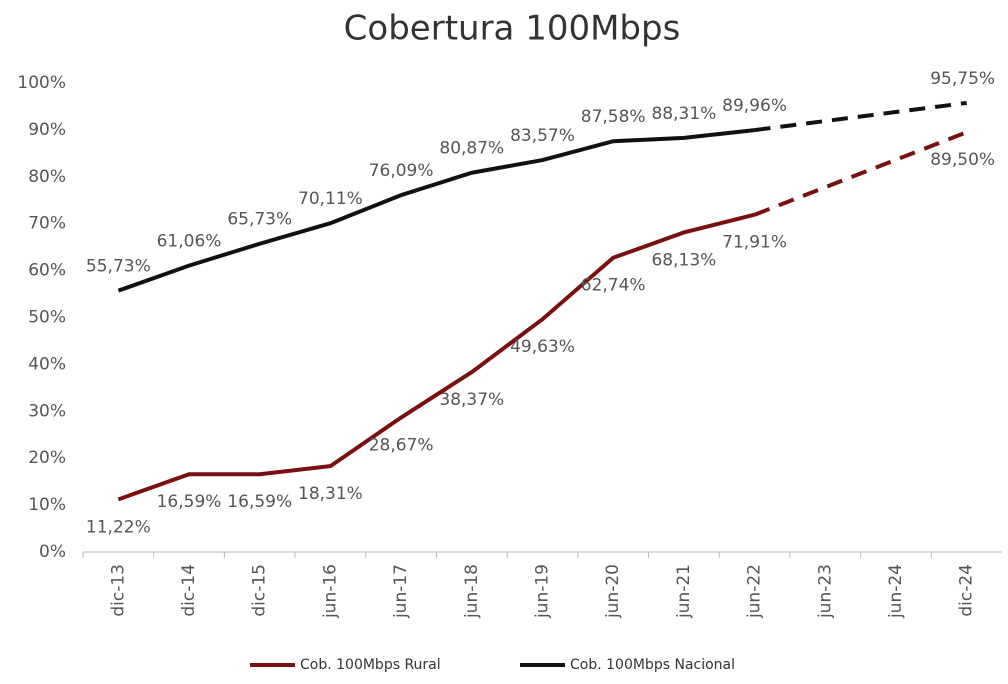 The height and width of the screenshot is (684, 1008). Describe the element at coordinates (543, 591) in the screenshot. I see `x-tick-label: jun-19` at that location.